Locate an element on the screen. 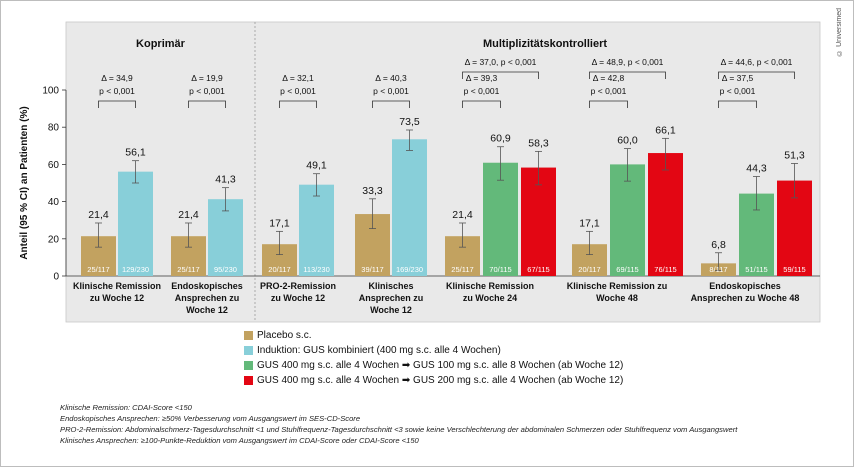 The width and height of the screenshot is (854, 467). category-label: Woche 48 is located at coordinates (617, 298).